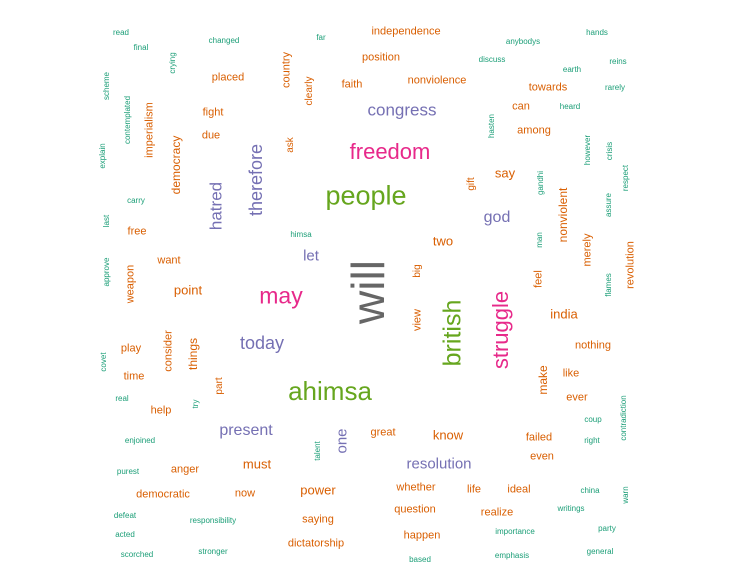 This screenshot has width=741, height=575. I want to click on word-contradiction: contradiction, so click(623, 418).